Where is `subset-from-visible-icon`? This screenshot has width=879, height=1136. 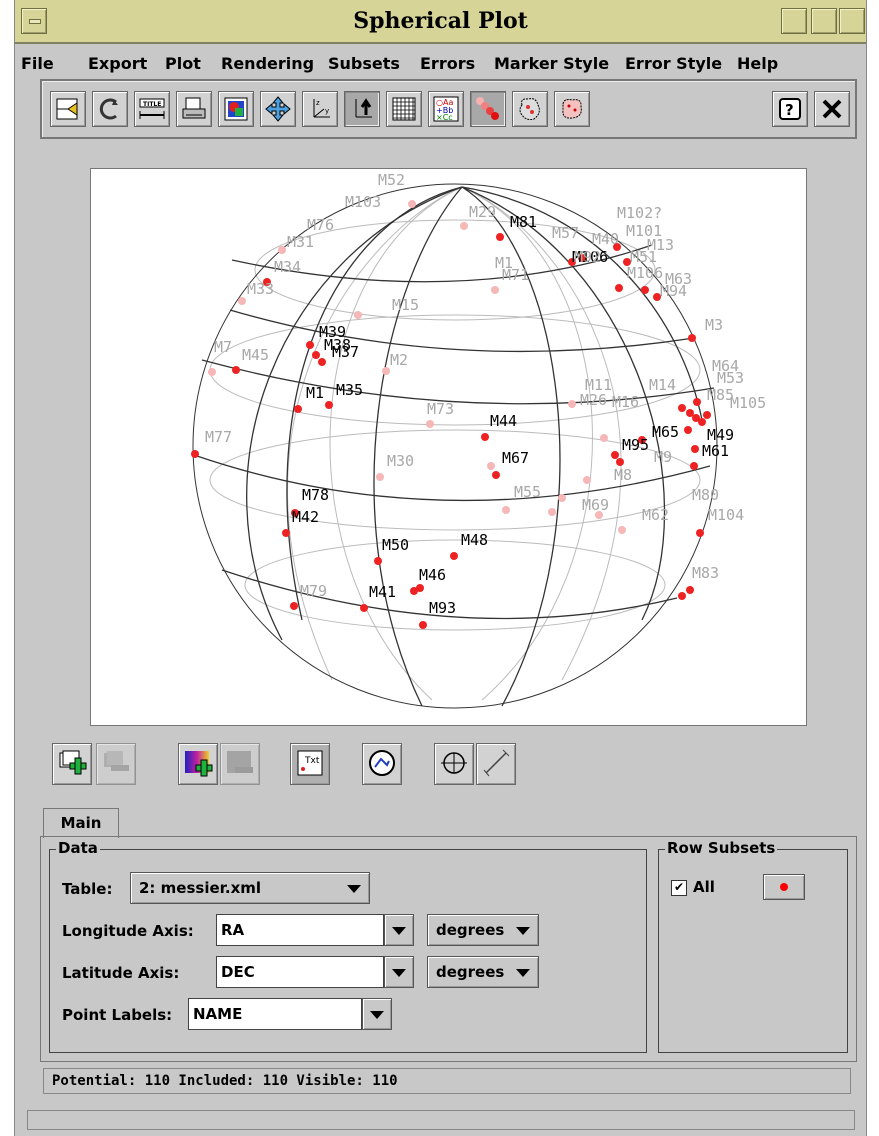 subset-from-visible-icon is located at coordinates (530, 109).